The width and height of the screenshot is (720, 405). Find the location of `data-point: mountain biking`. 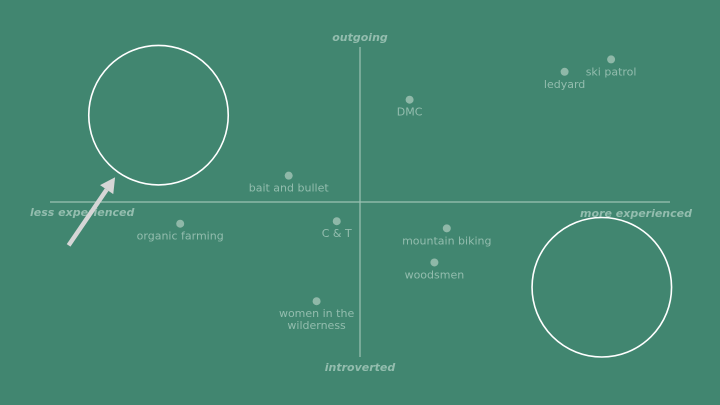

data-point: mountain biking is located at coordinates (446, 235).